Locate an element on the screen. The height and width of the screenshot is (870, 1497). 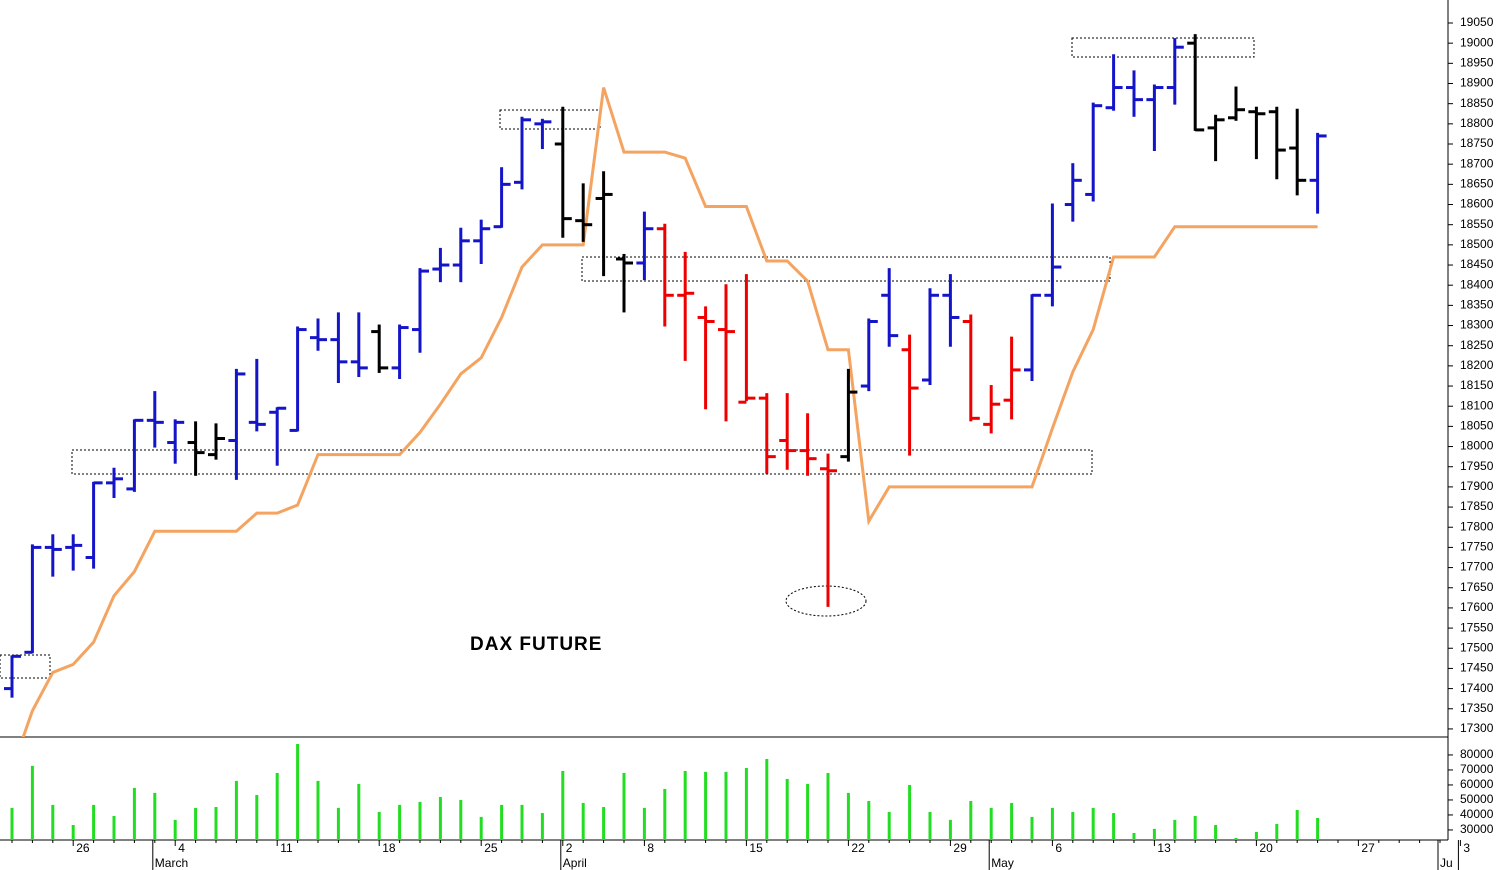
y-tick-label: 17350 is located at coordinates (1477, 708).